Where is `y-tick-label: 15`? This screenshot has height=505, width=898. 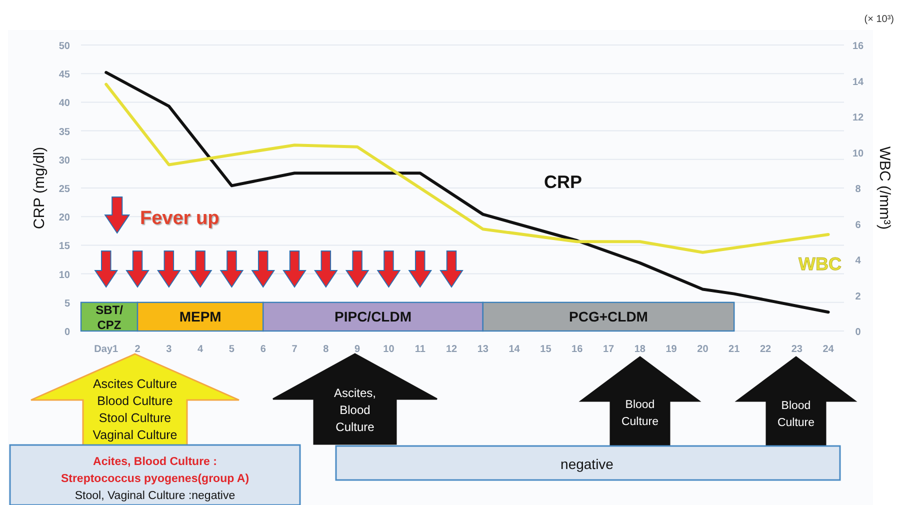 y-tick-label: 15 is located at coordinates (64, 246).